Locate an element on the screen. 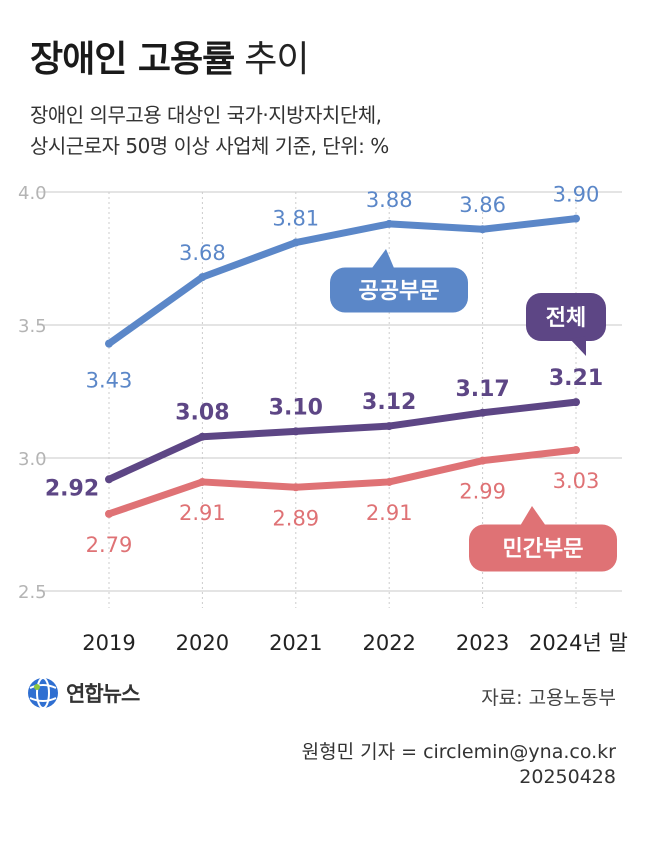 Image resolution: width=650 pixels, height=854 pixels. data-label: 3.21 is located at coordinates (576, 378).